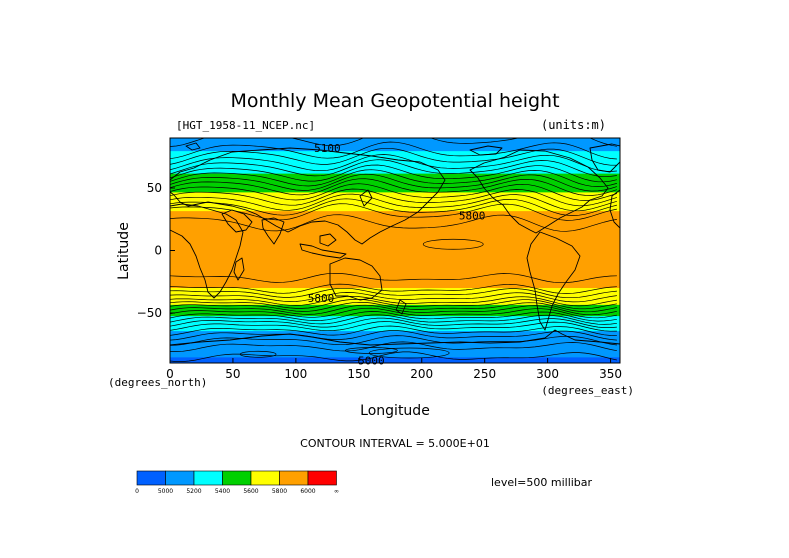 This screenshot has width=789, height=558. What do you see at coordinates (170, 374) in the screenshot?
I see `x-tick-label: 0` at bounding box center [170, 374].